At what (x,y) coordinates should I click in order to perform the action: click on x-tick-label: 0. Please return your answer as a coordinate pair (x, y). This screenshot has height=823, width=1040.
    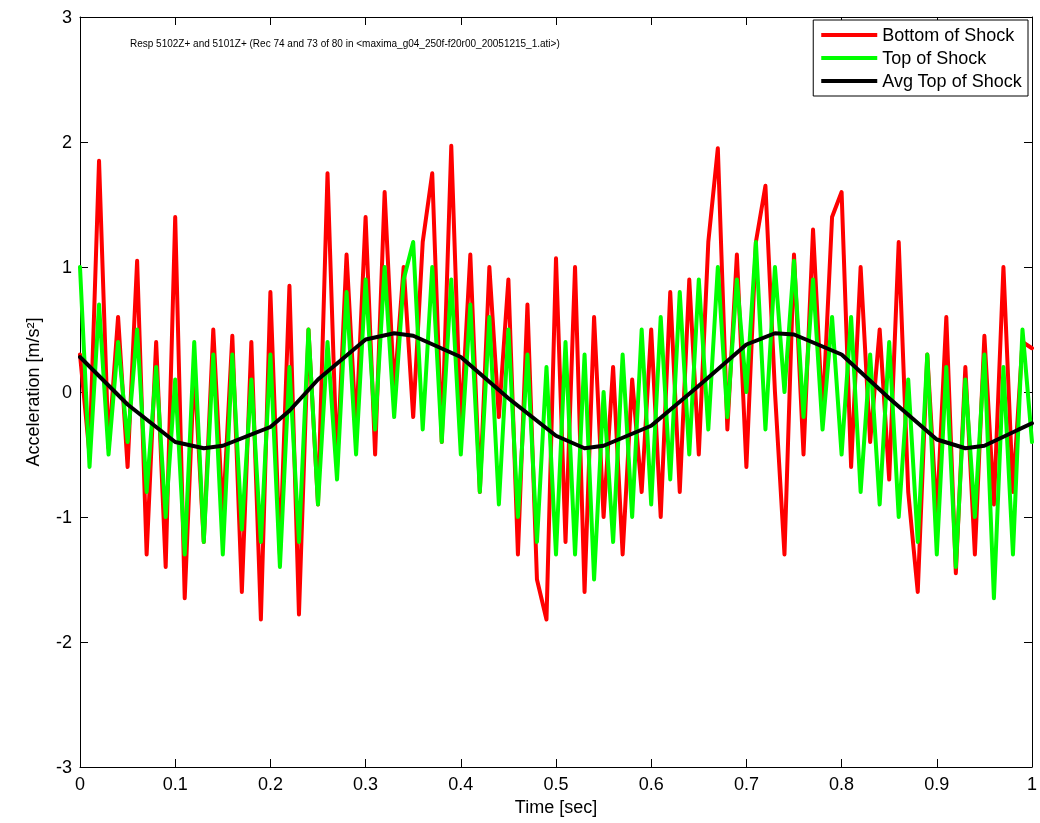
    Looking at the image, I should click on (80, 784).